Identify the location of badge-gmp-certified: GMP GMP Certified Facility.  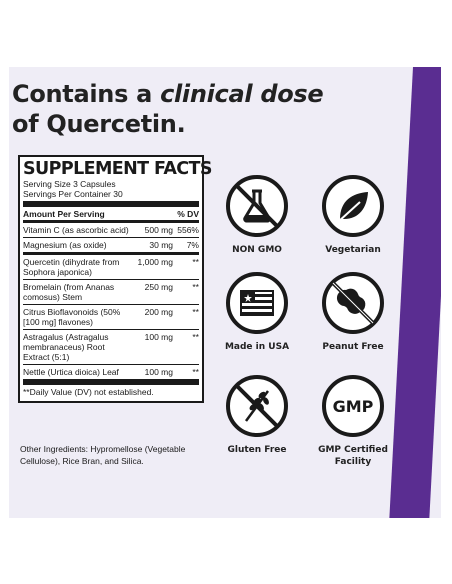
(353, 421).